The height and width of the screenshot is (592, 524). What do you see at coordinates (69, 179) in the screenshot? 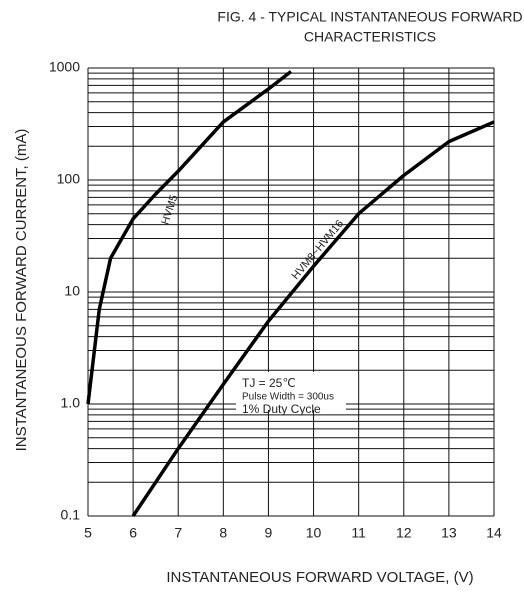
I see `y-tick-label: 100` at bounding box center [69, 179].